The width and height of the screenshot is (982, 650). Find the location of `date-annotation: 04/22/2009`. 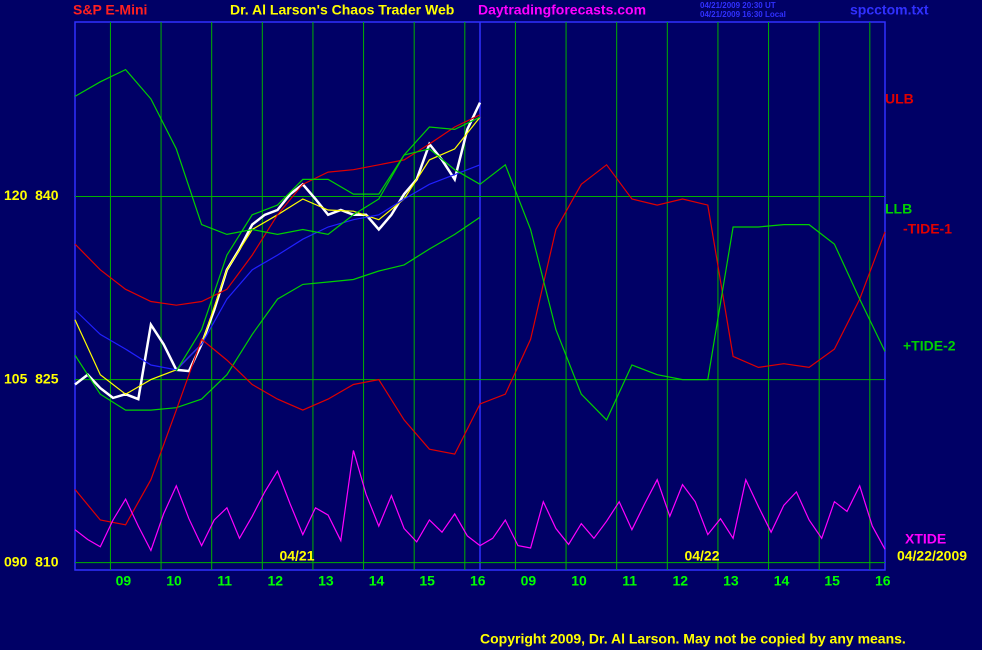

date-annotation: 04/22/2009 is located at coordinates (932, 556).